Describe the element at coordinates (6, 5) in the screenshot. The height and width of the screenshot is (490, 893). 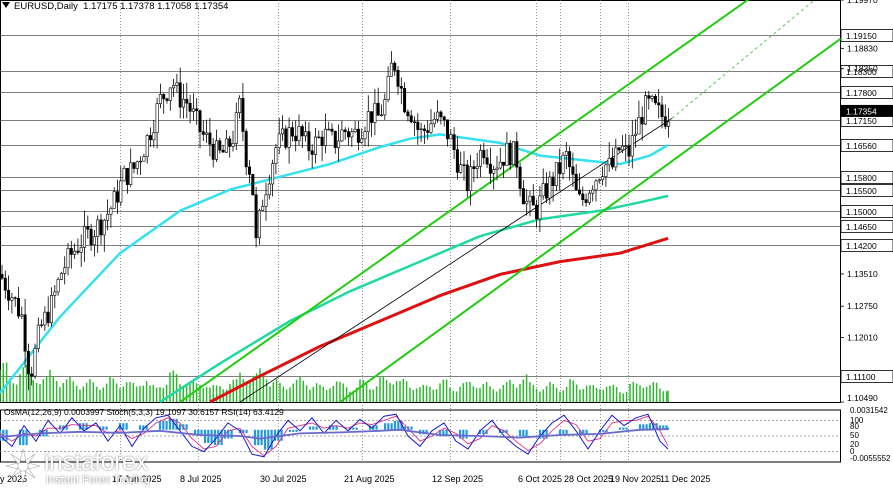
I see `collapse-triangle-icon` at that location.